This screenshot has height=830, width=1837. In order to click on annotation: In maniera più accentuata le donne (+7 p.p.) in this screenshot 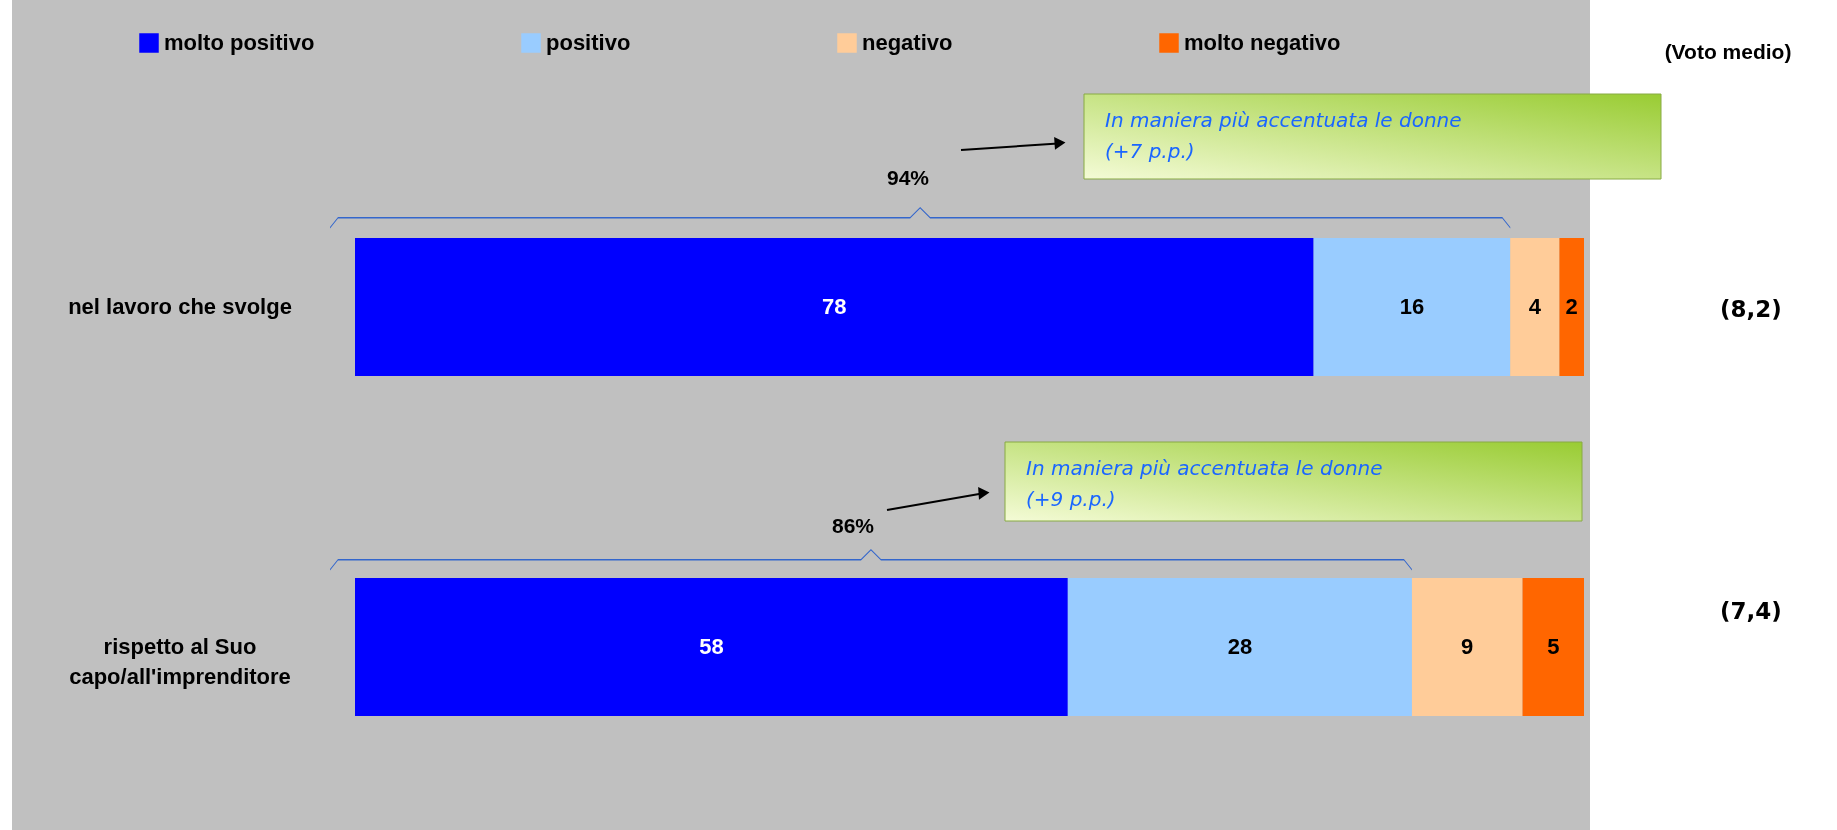, I will do `click(1283, 135)`.